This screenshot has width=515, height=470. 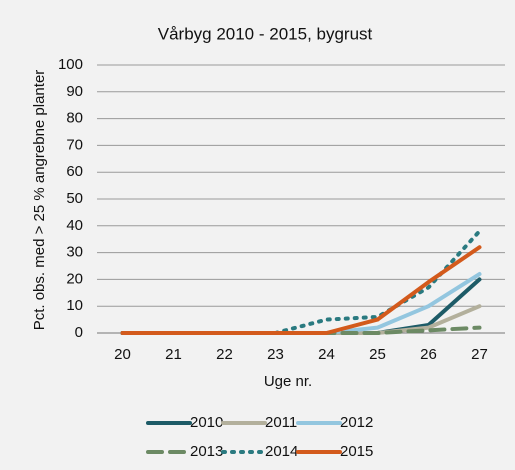 I want to click on x-tick-label: 26, so click(x=428, y=354).